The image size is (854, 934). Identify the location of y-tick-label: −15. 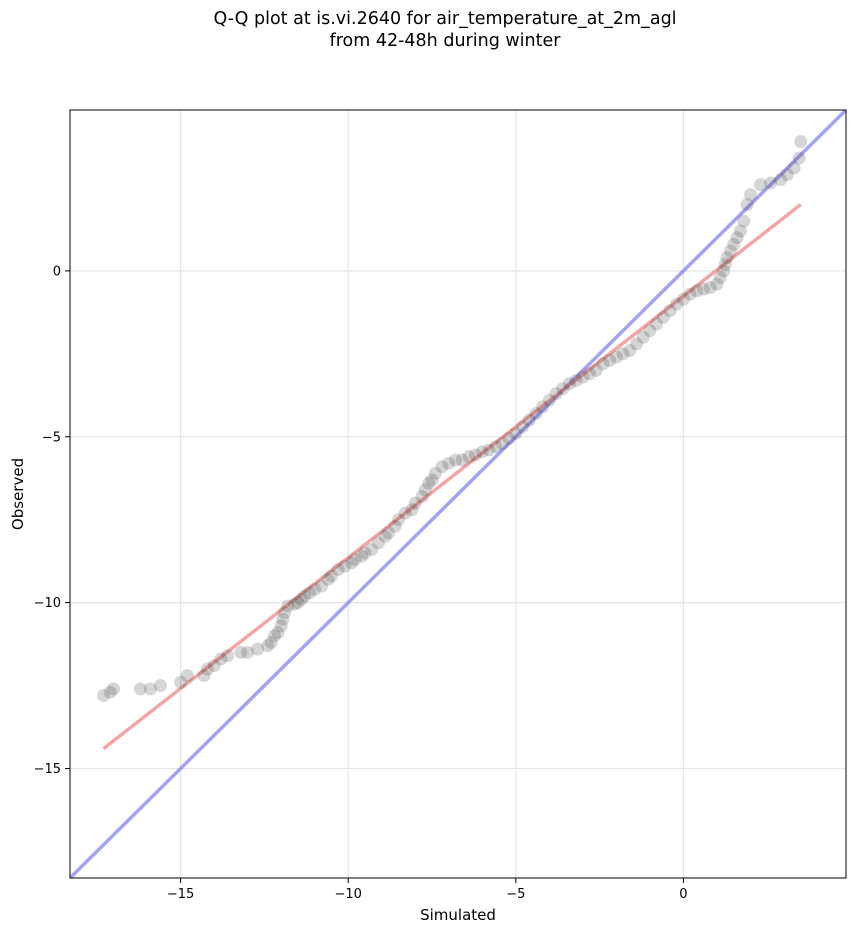
(47, 769).